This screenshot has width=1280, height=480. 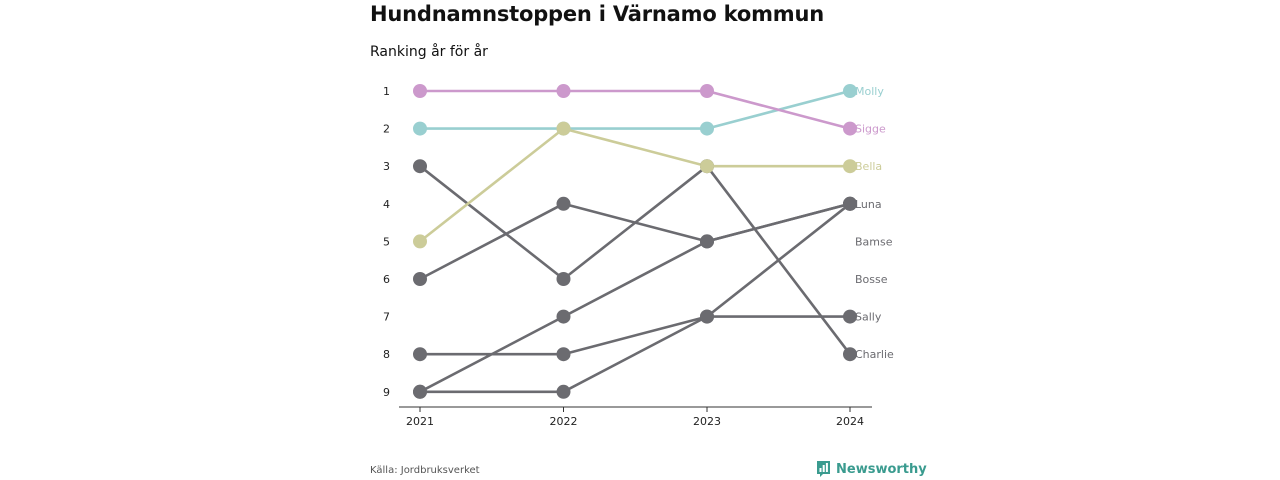 What do you see at coordinates (850, 421) in the screenshot?
I see `x-tick-label: 2024` at bounding box center [850, 421].